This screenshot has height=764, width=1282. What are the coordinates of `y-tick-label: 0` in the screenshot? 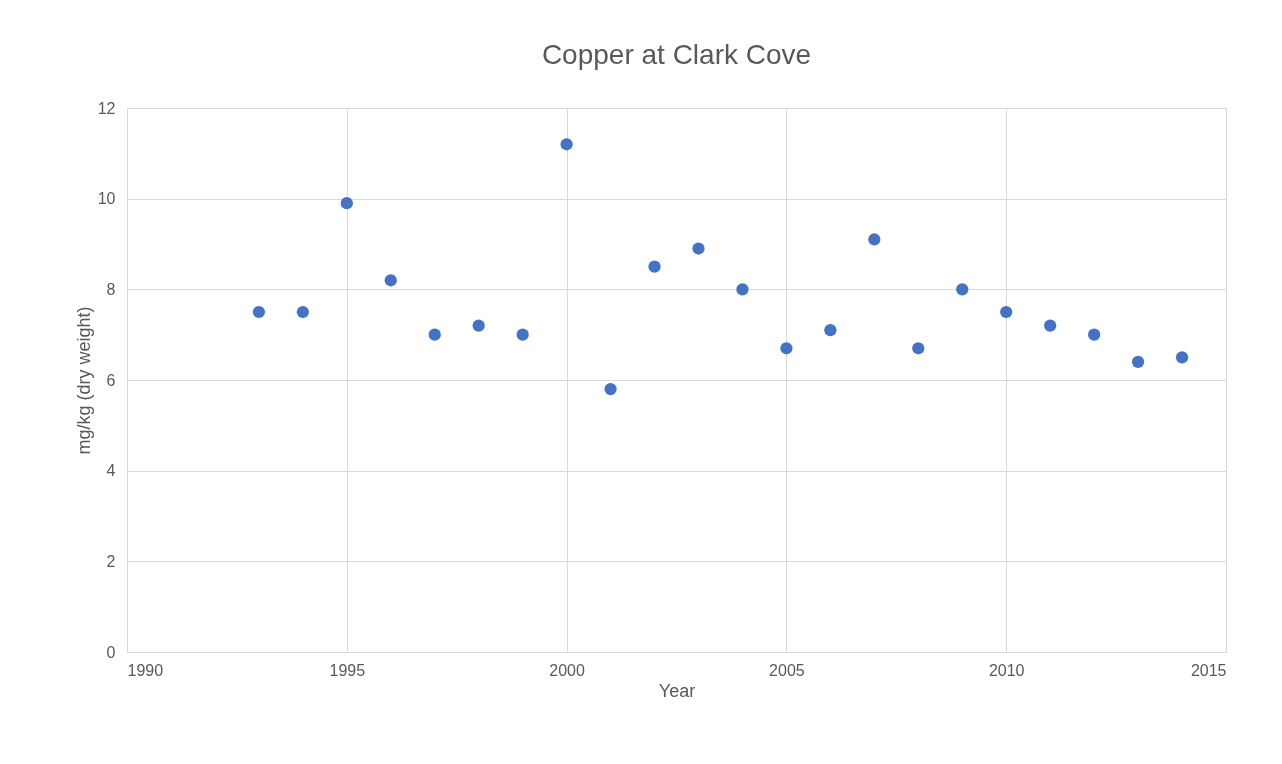 It's located at (111, 652).